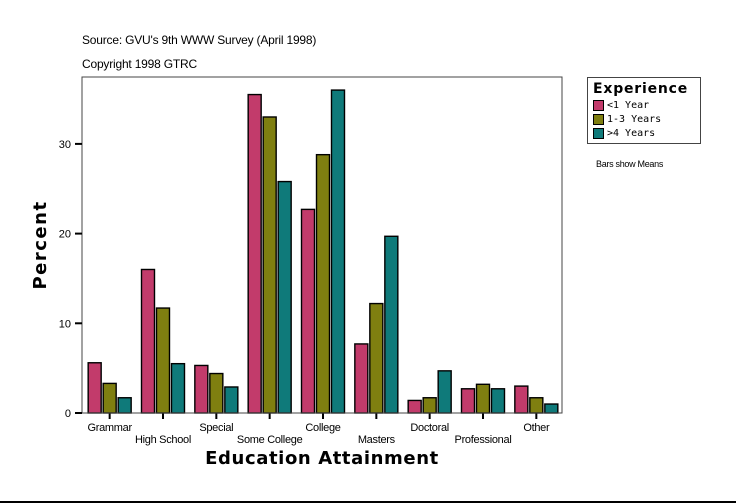 The height and width of the screenshot is (504, 736). Describe the element at coordinates (630, 164) in the screenshot. I see `bars-note: Bars show Means` at that location.